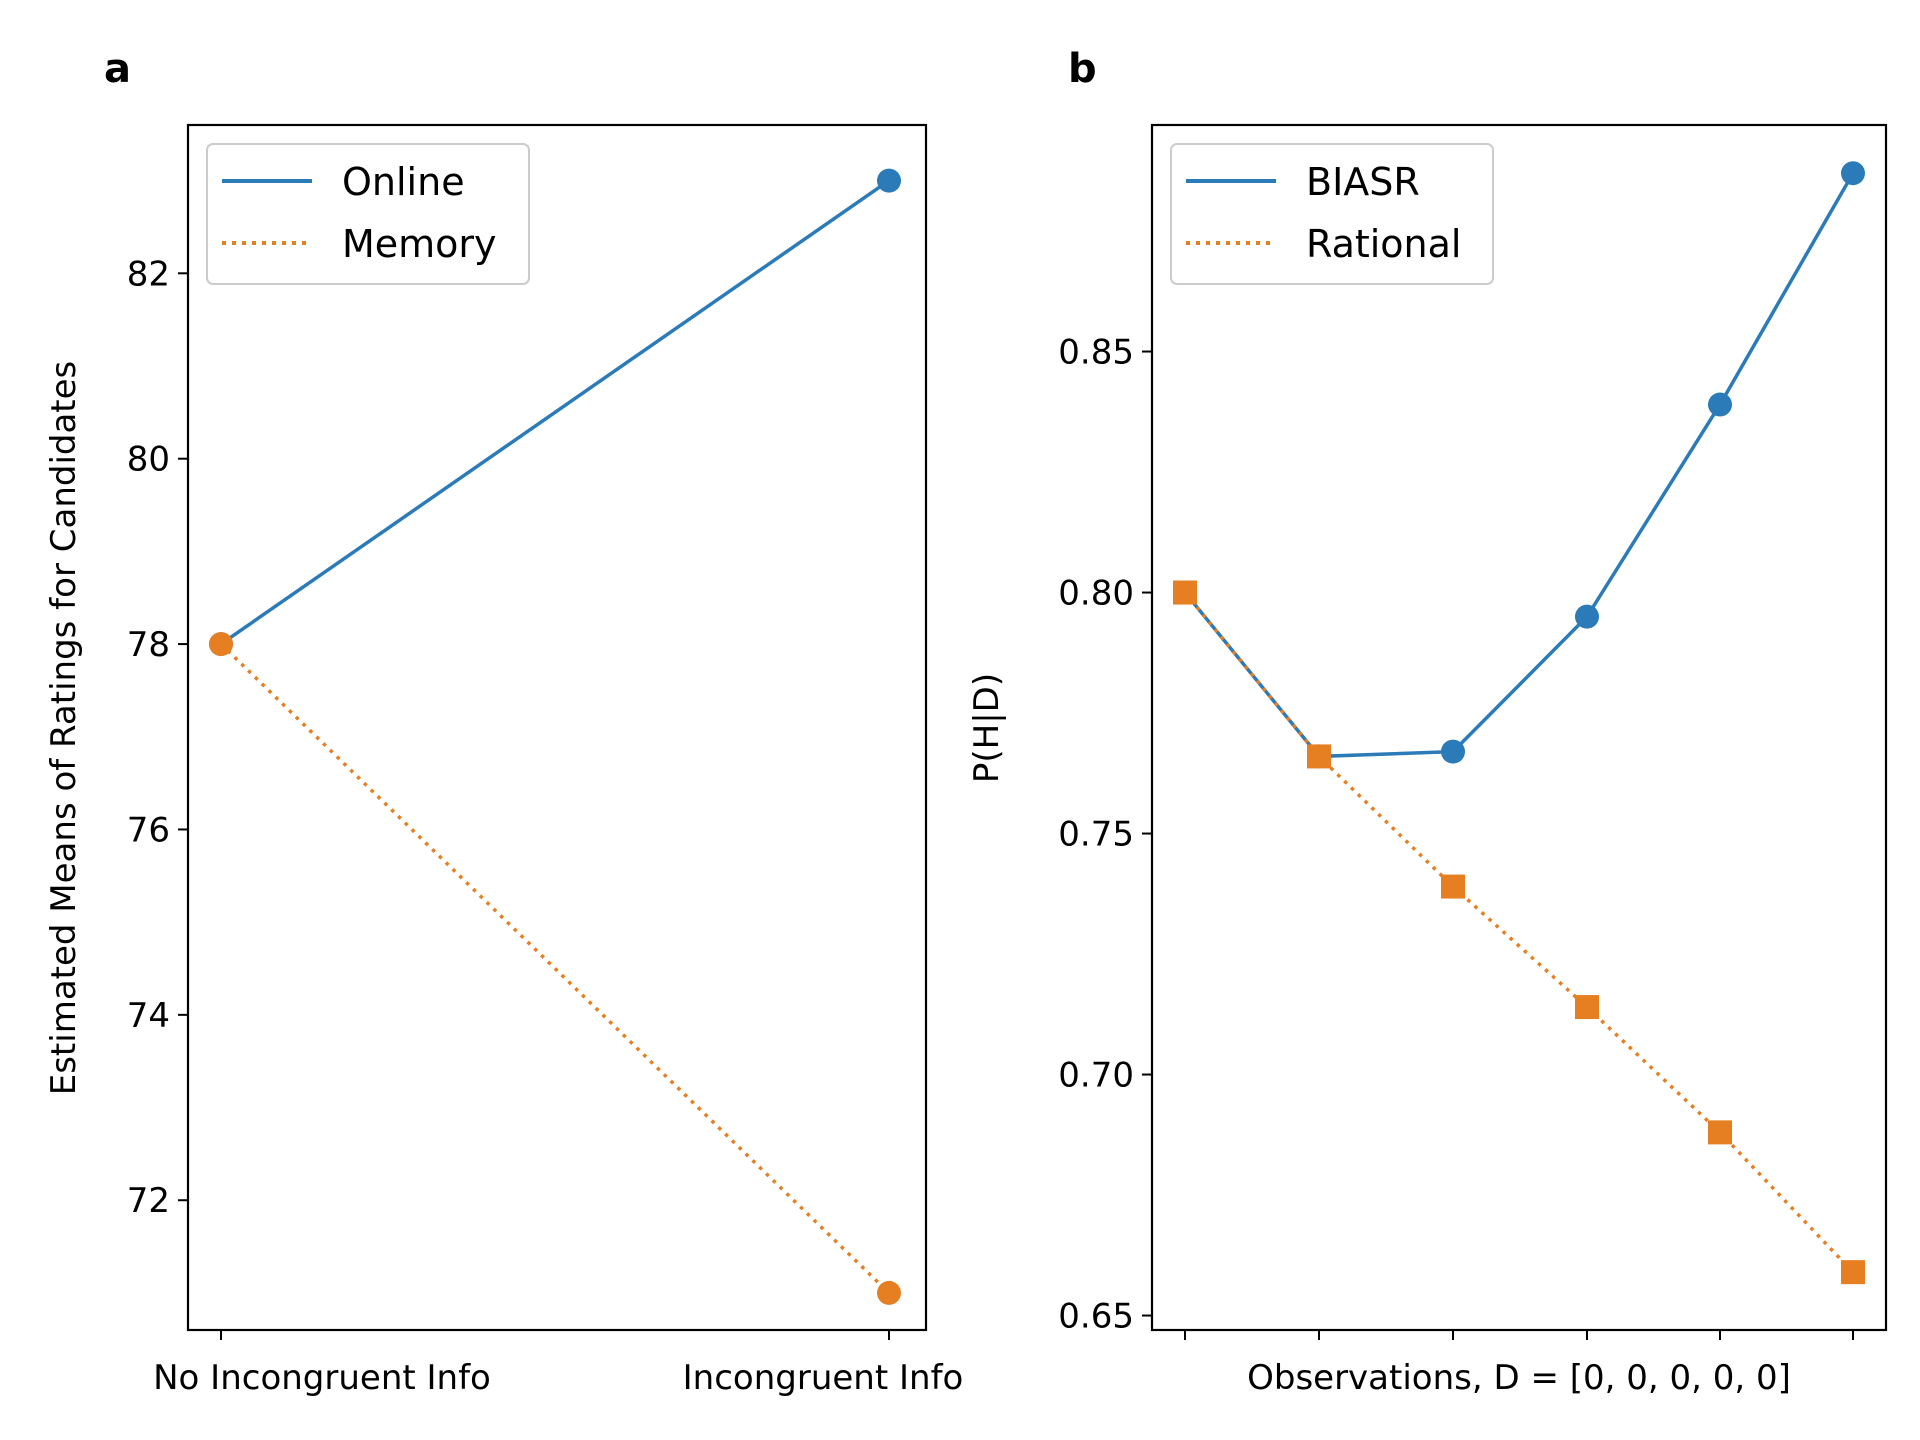 This screenshot has height=1440, width=1920. I want to click on panel-a-series-online-line, so click(555, 412).